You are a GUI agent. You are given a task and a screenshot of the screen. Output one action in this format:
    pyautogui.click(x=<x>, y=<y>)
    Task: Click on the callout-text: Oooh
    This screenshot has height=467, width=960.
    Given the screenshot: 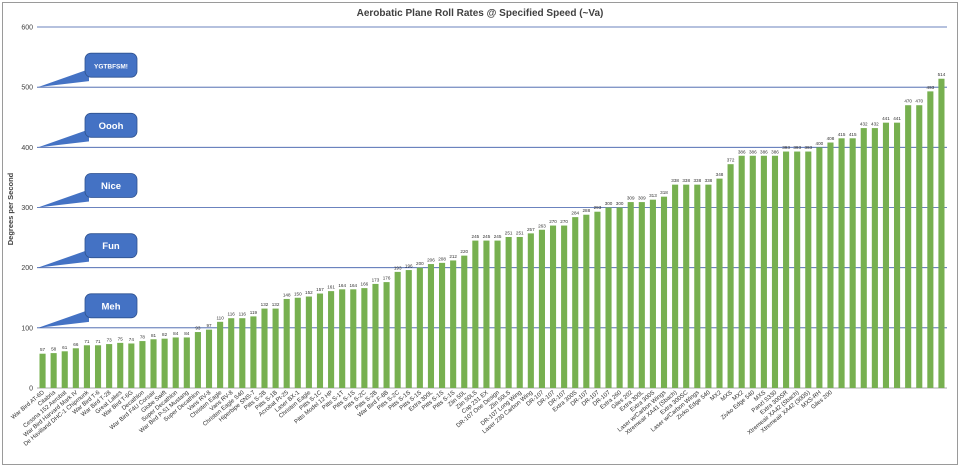 What is the action you would take?
    pyautogui.click(x=111, y=126)
    